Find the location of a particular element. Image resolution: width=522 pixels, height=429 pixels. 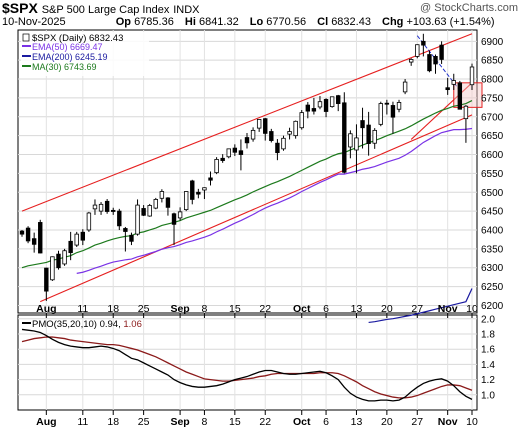

x-tick-label-pmo: Nov is located at coordinates (448, 422).